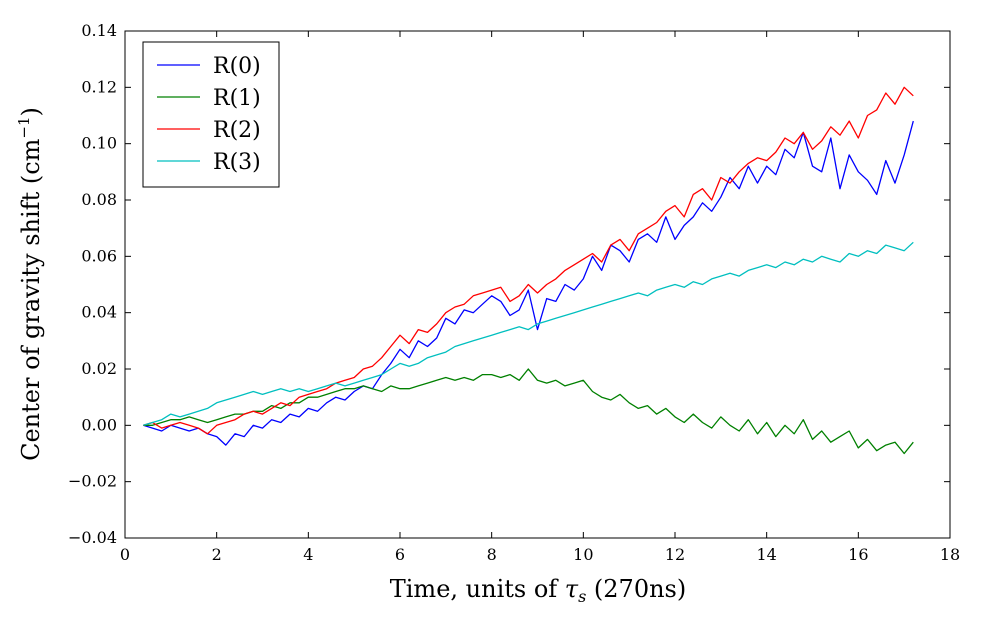 Image resolution: width=1000 pixels, height=618 pixels. Describe the element at coordinates (99, 312) in the screenshot. I see `y-tick-label: 0.04` at that location.